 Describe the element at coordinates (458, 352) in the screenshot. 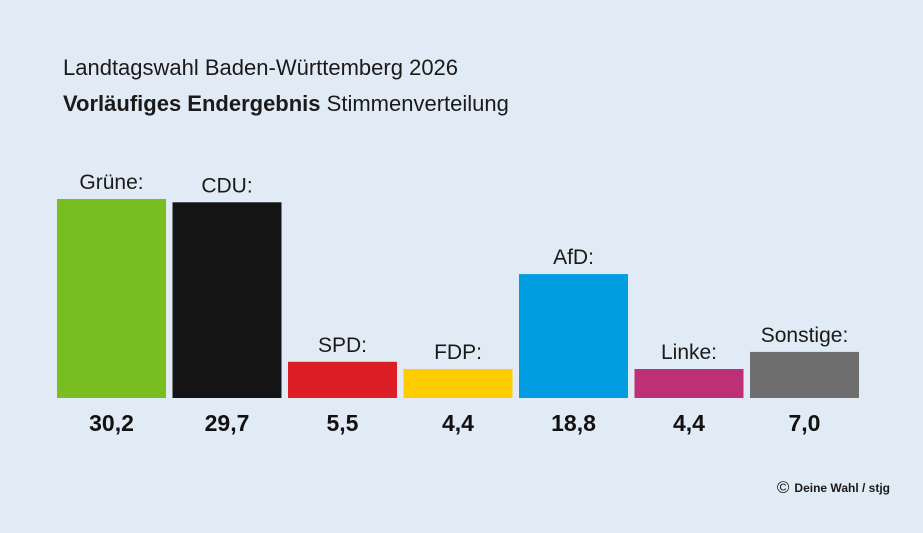

I see `category-label-fdp: FDP:` at that location.